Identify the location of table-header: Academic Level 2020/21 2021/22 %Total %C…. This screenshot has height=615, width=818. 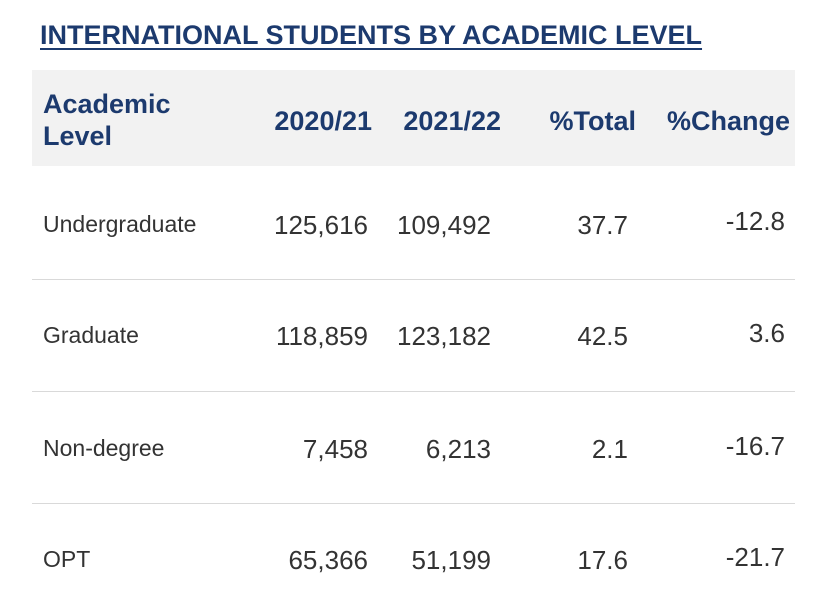
(413, 118).